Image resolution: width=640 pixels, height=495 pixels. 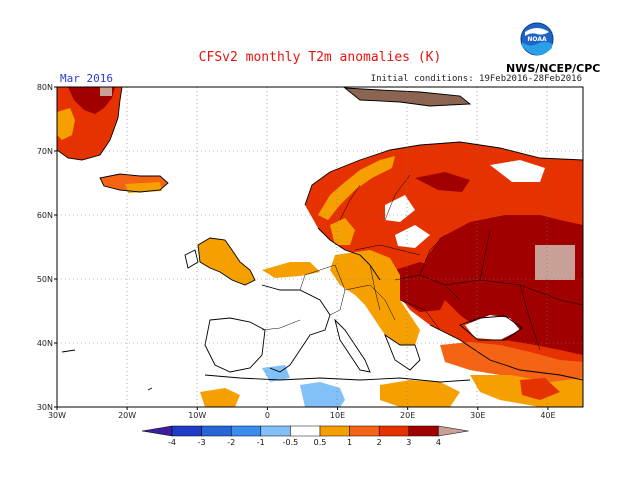 What do you see at coordinates (421, 287) in the screenshot?
I see `anomaly-central-strong` at bounding box center [421, 287].